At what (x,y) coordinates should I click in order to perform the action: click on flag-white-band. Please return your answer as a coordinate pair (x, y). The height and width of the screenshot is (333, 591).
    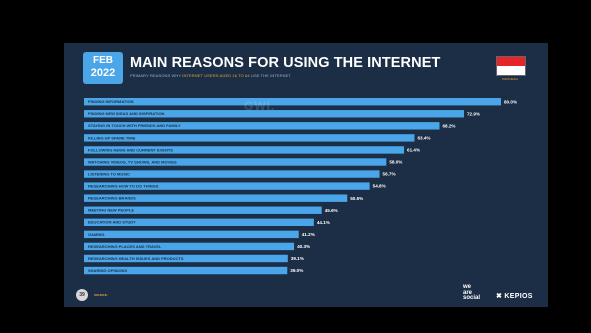
    Looking at the image, I should click on (511, 70).